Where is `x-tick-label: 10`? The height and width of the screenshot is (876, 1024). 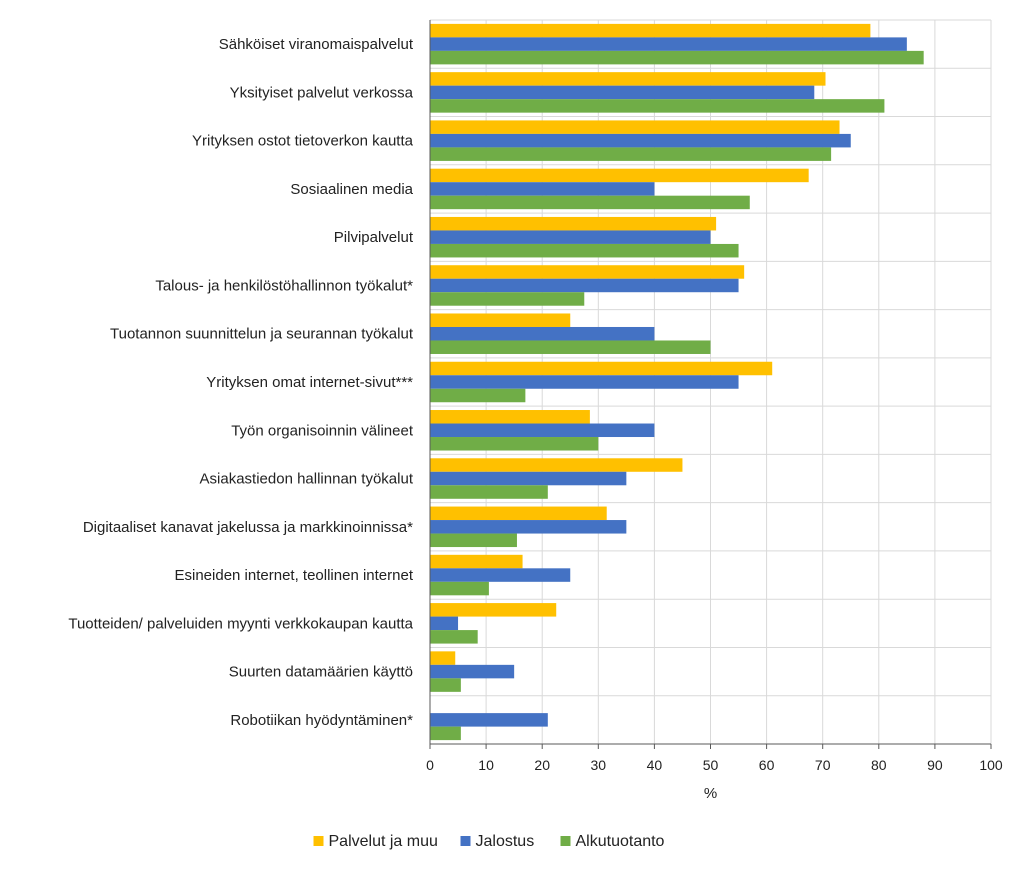 x-tick-label: 10 is located at coordinates (486, 765).